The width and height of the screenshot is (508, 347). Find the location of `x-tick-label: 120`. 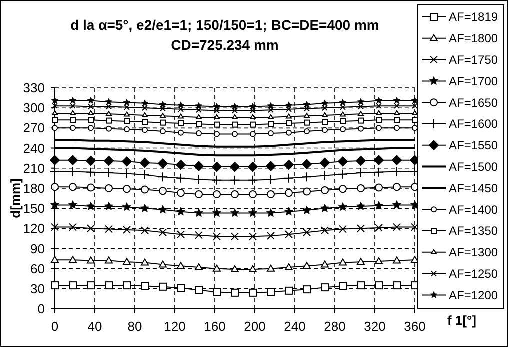

x-tick-label: 120 is located at coordinates (175, 326).